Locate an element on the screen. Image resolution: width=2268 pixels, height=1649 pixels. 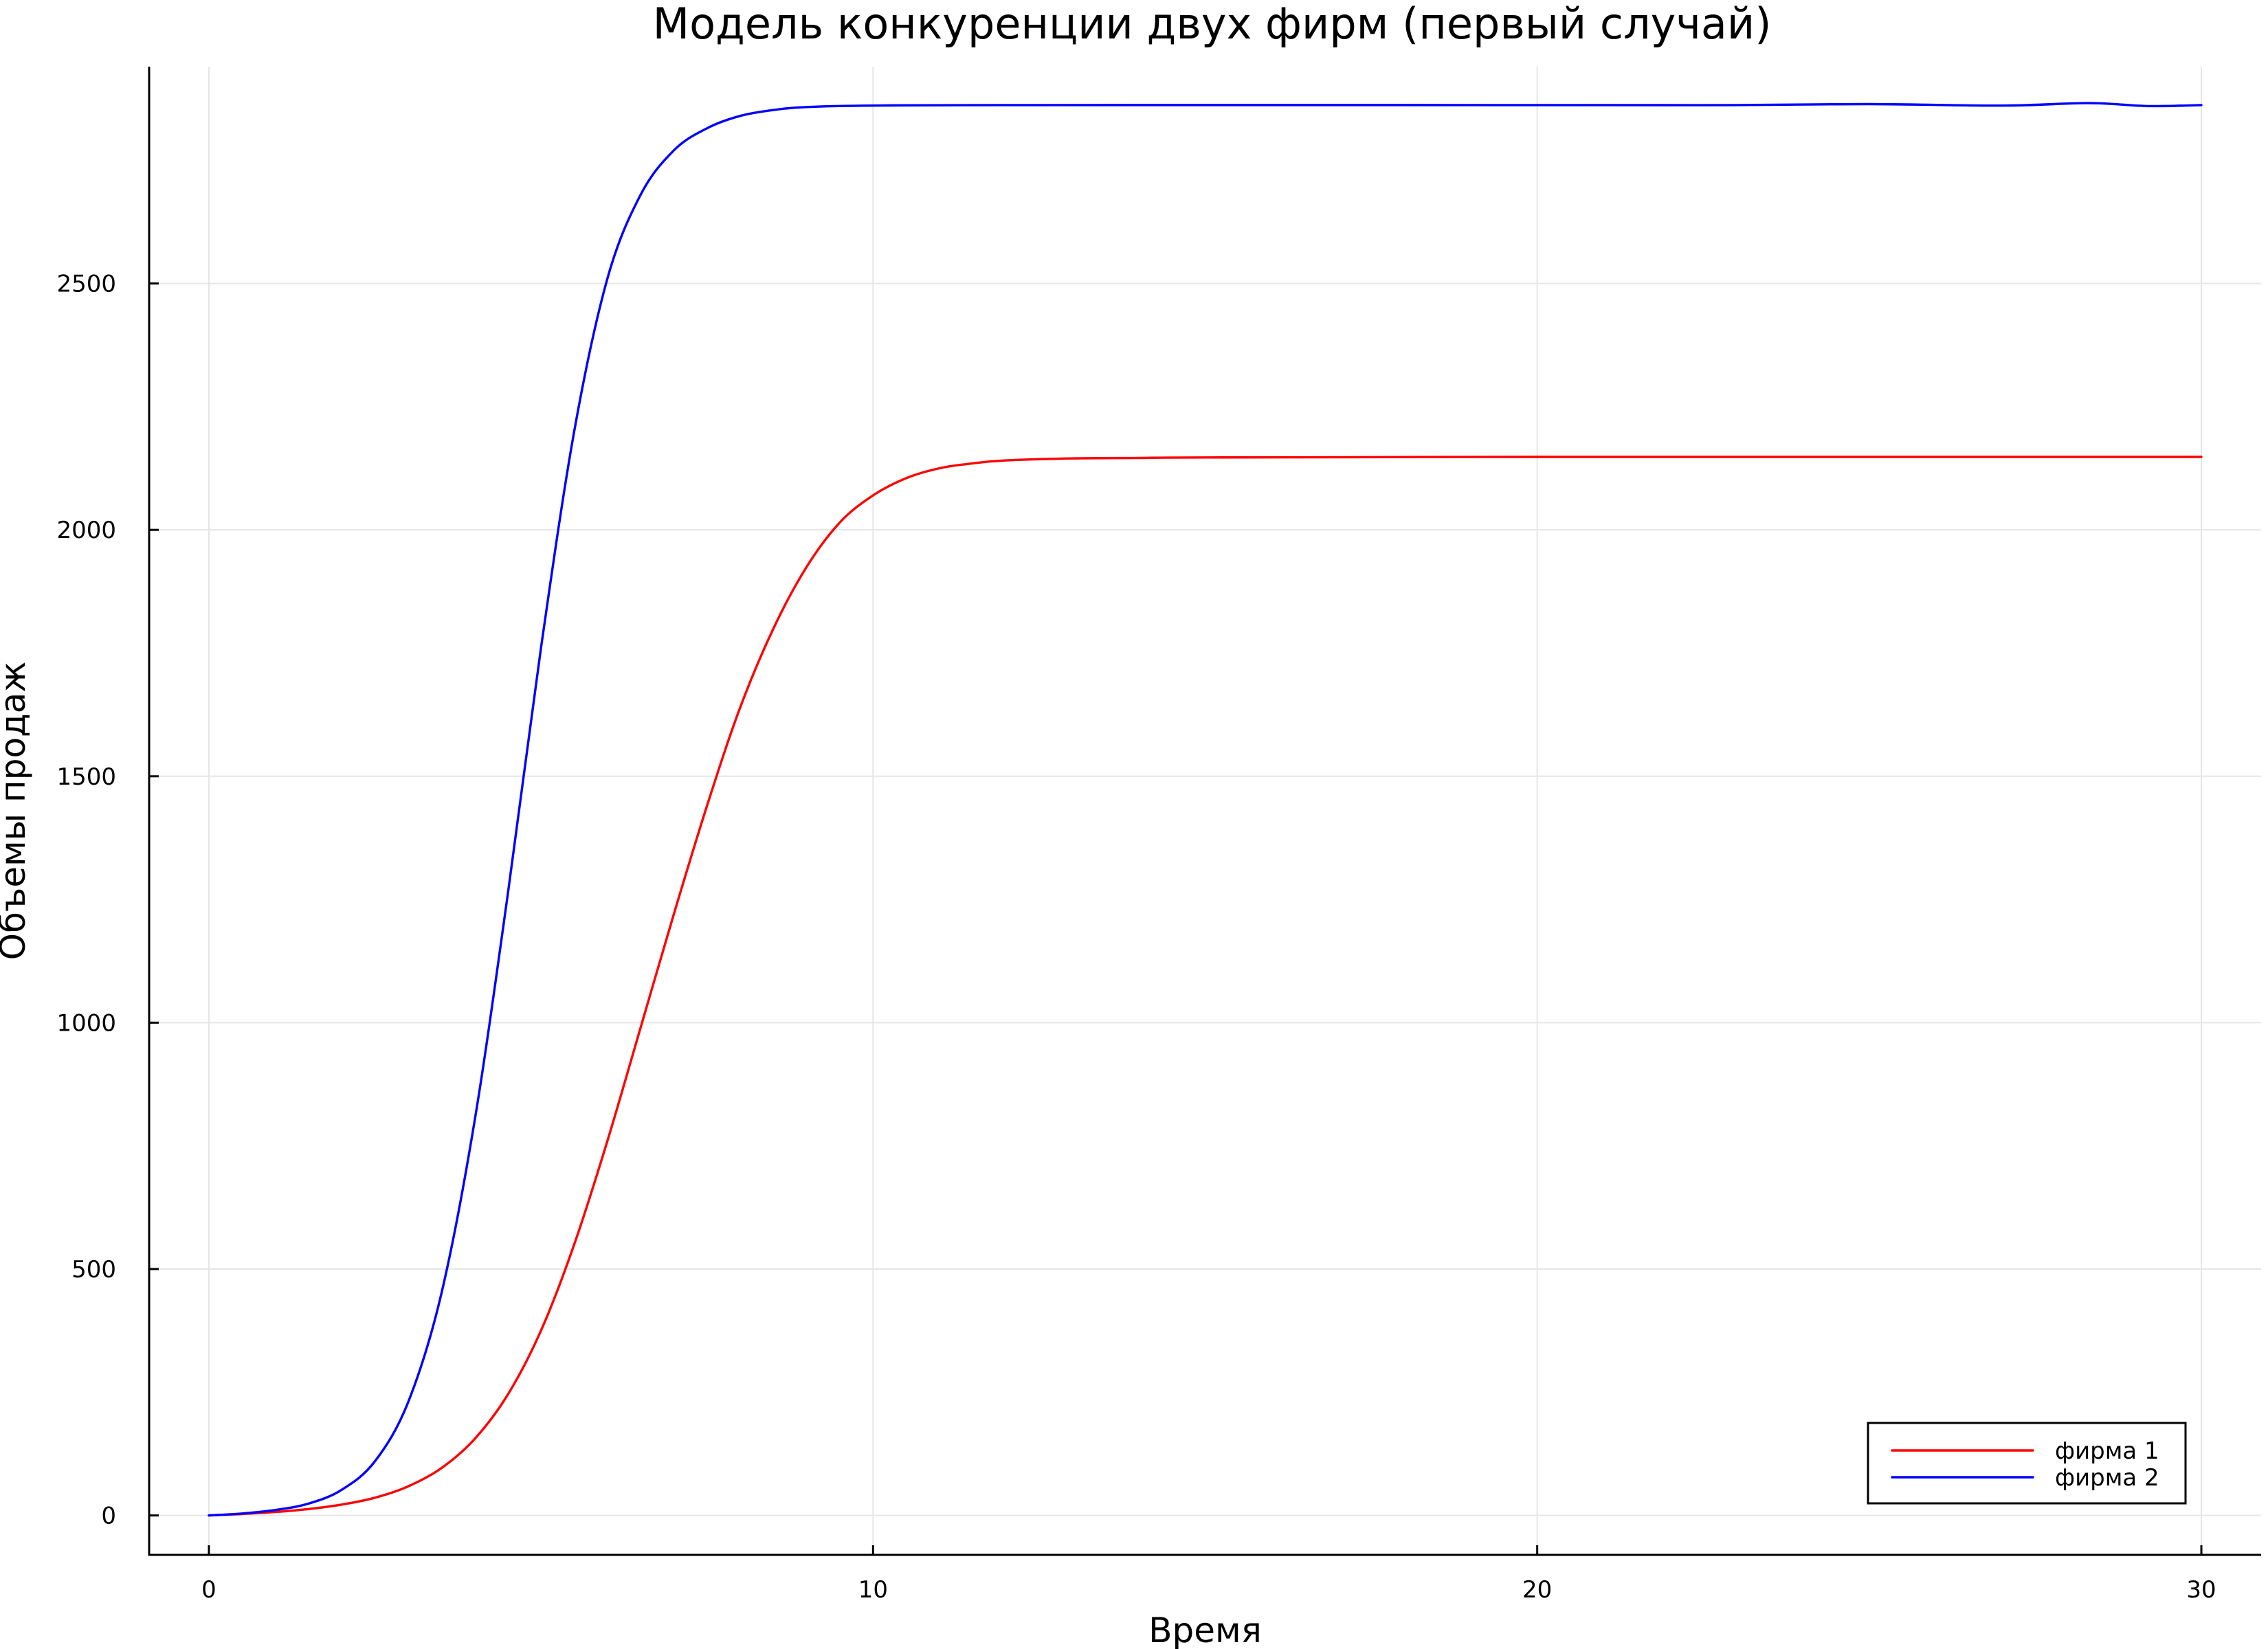
legend-label-firm-2: фирма 2 is located at coordinates (2107, 1478).